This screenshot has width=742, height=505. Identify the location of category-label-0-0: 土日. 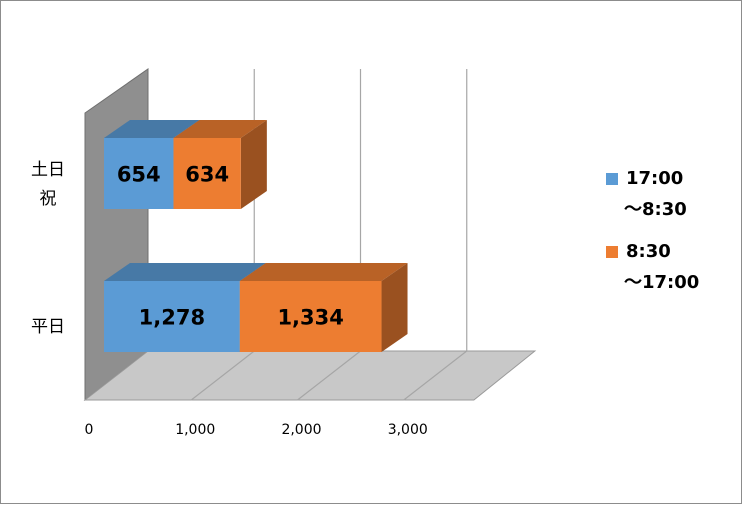
(48, 170).